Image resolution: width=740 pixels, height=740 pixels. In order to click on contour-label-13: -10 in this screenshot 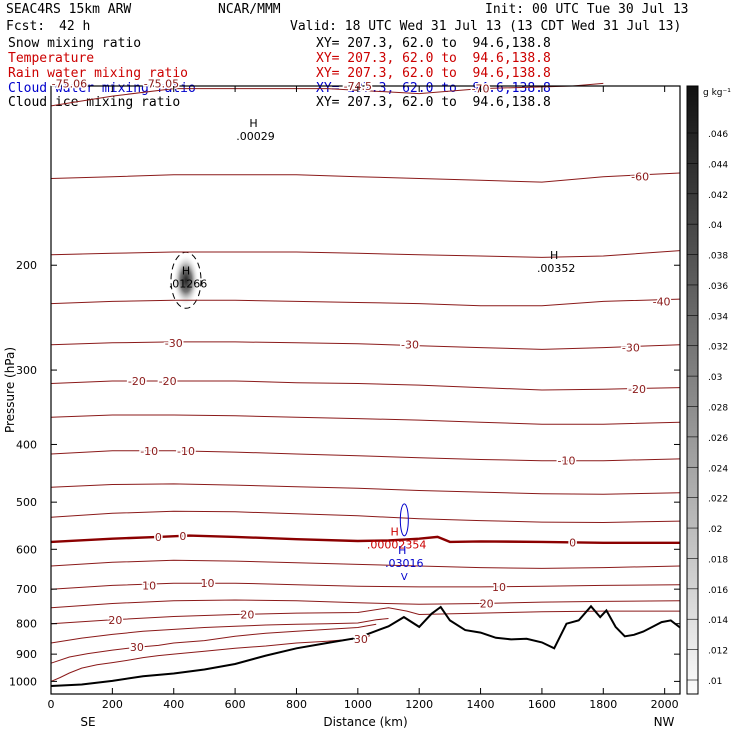, I will do `click(186, 451)`.